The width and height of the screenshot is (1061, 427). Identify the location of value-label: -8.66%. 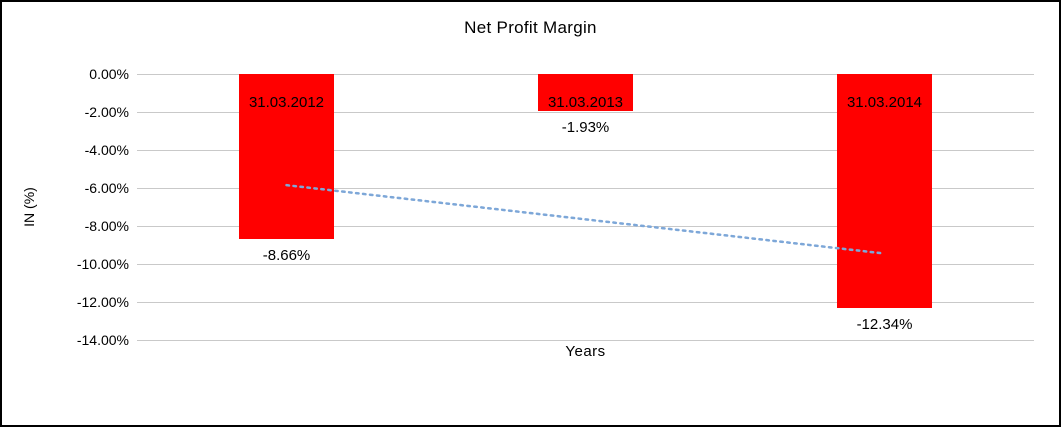
(286, 255).